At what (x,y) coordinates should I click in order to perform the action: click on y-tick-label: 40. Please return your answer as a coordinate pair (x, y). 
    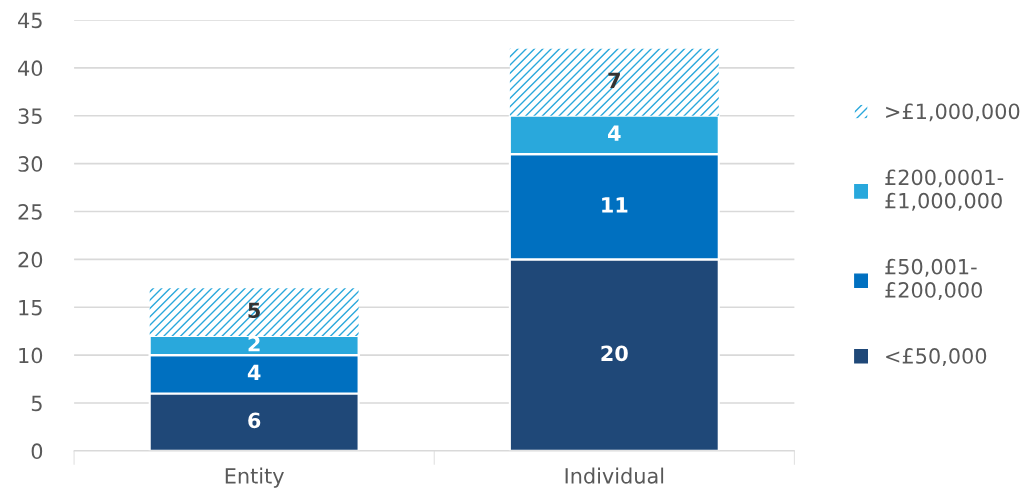
    Looking at the image, I should click on (30, 68).